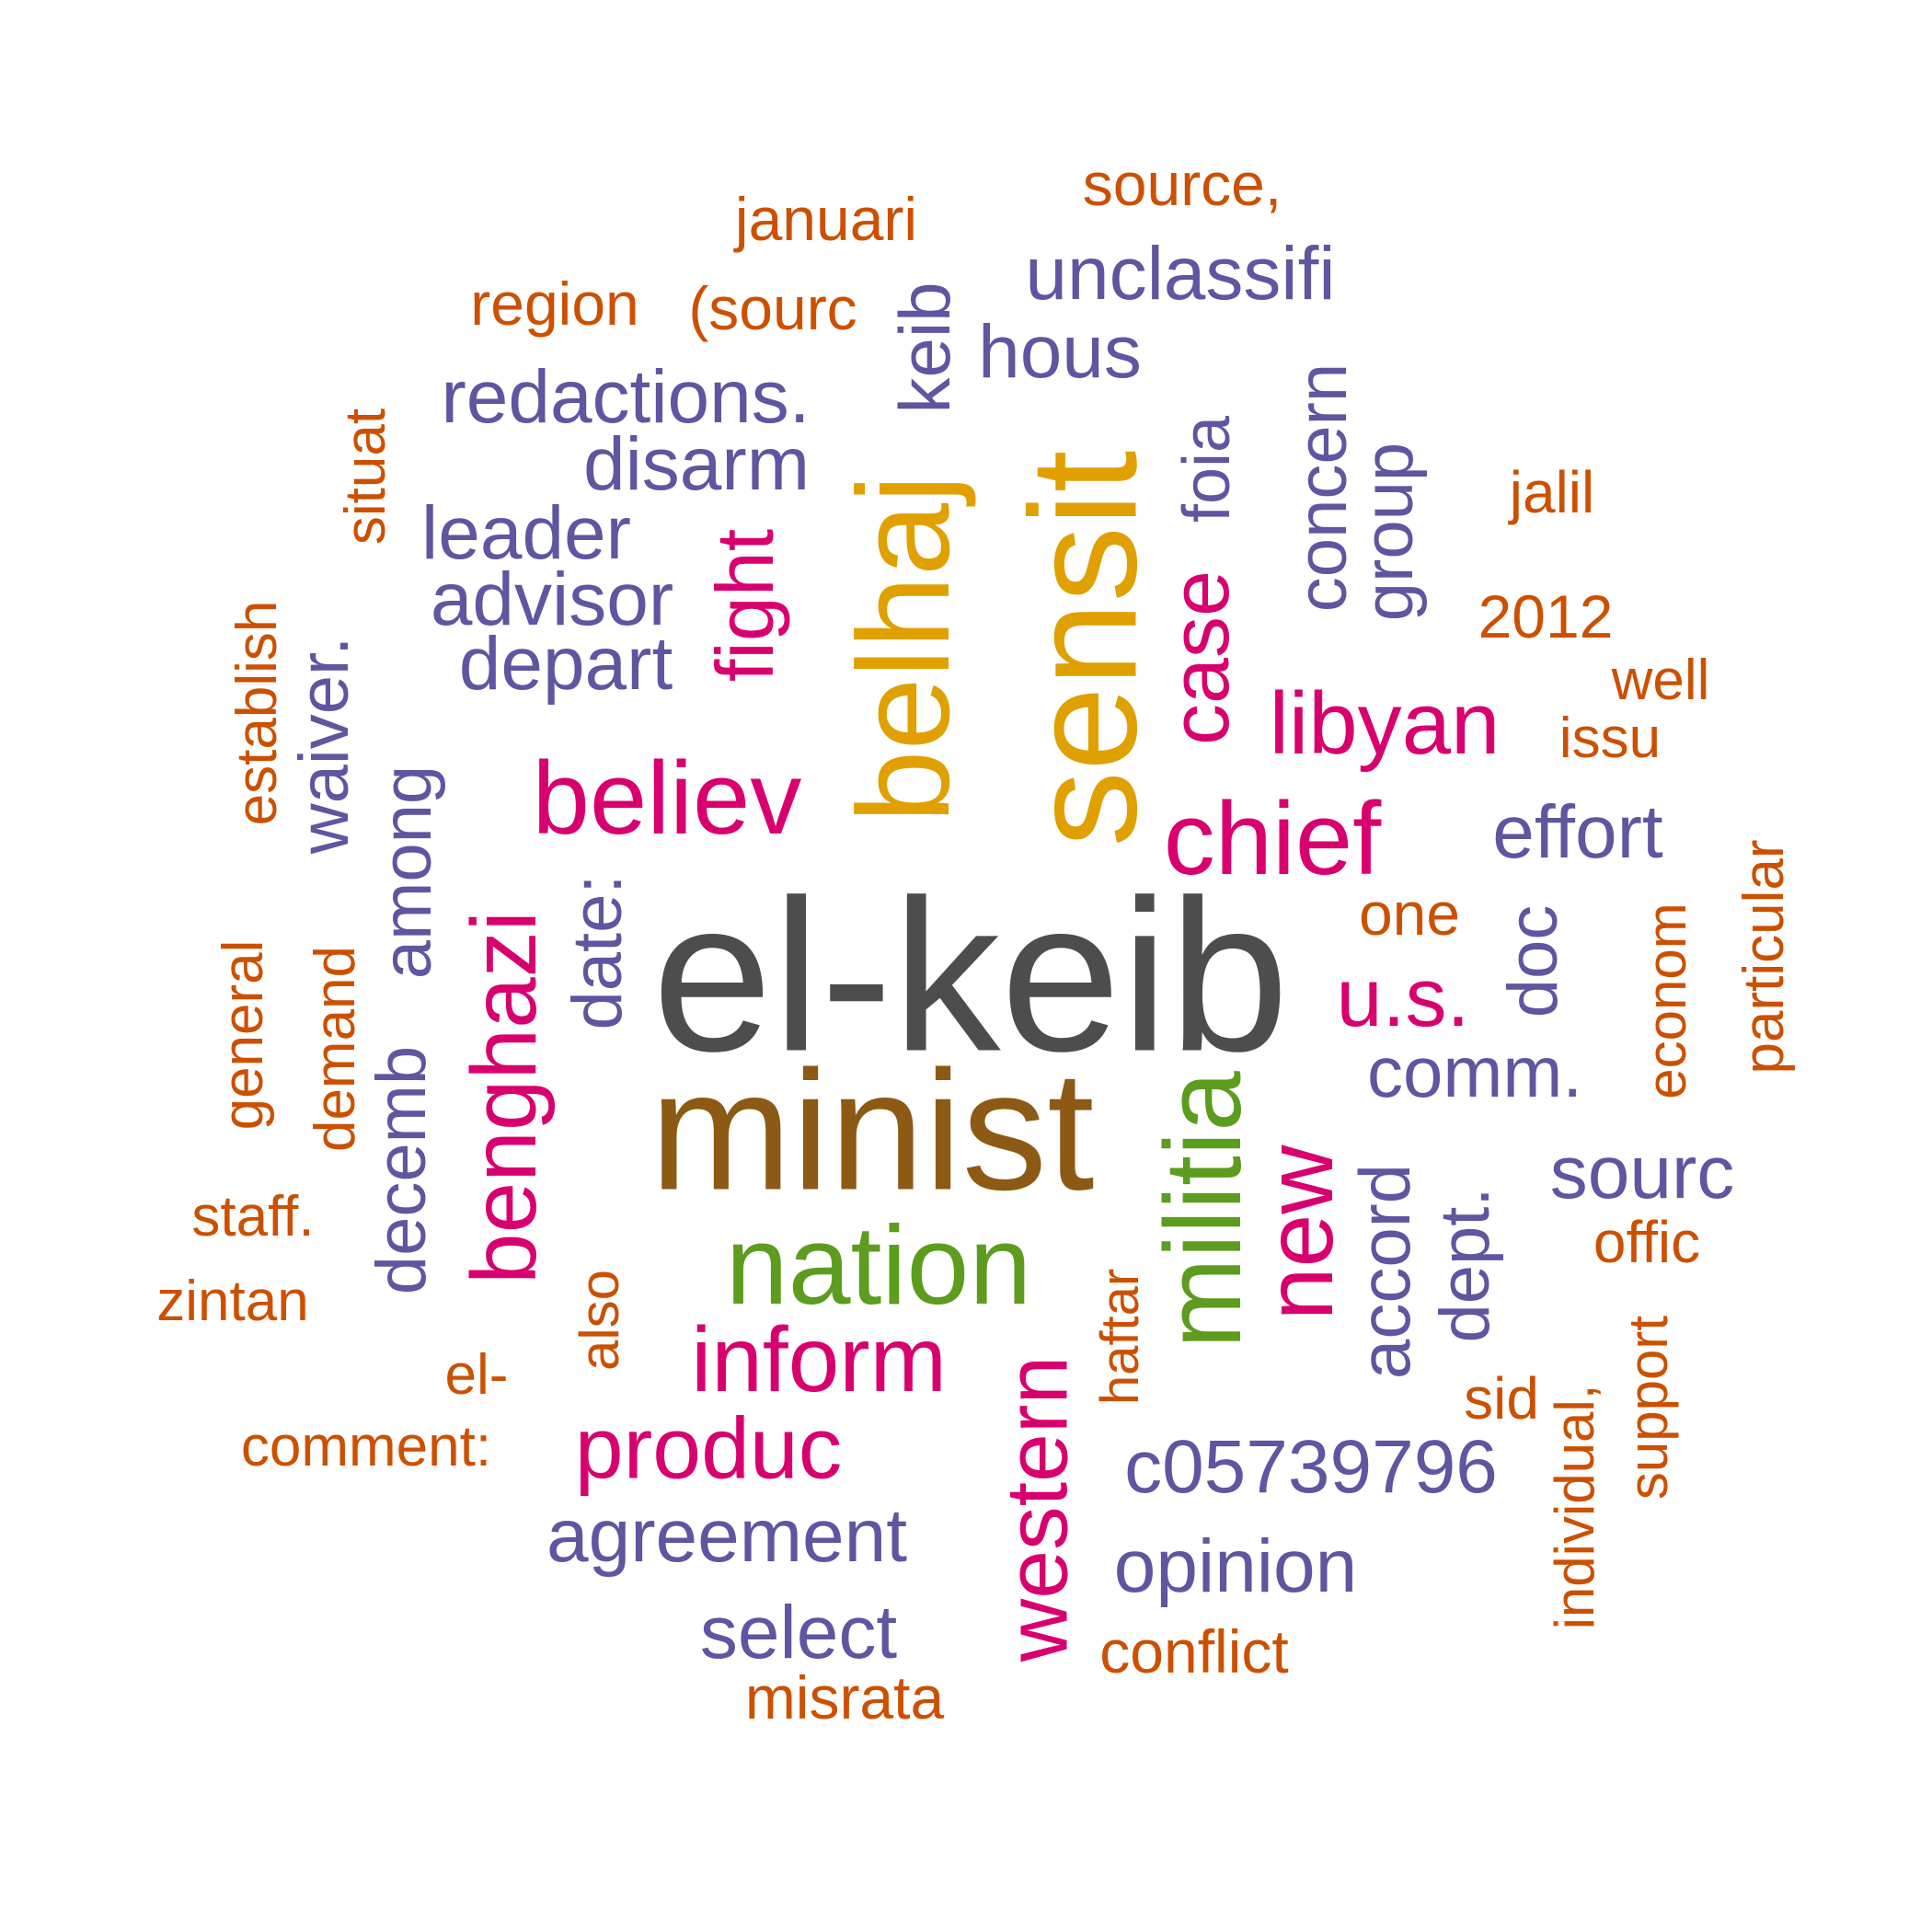 The width and height of the screenshot is (1932, 1932). Describe the element at coordinates (257, 713) in the screenshot. I see `word: establish` at that location.